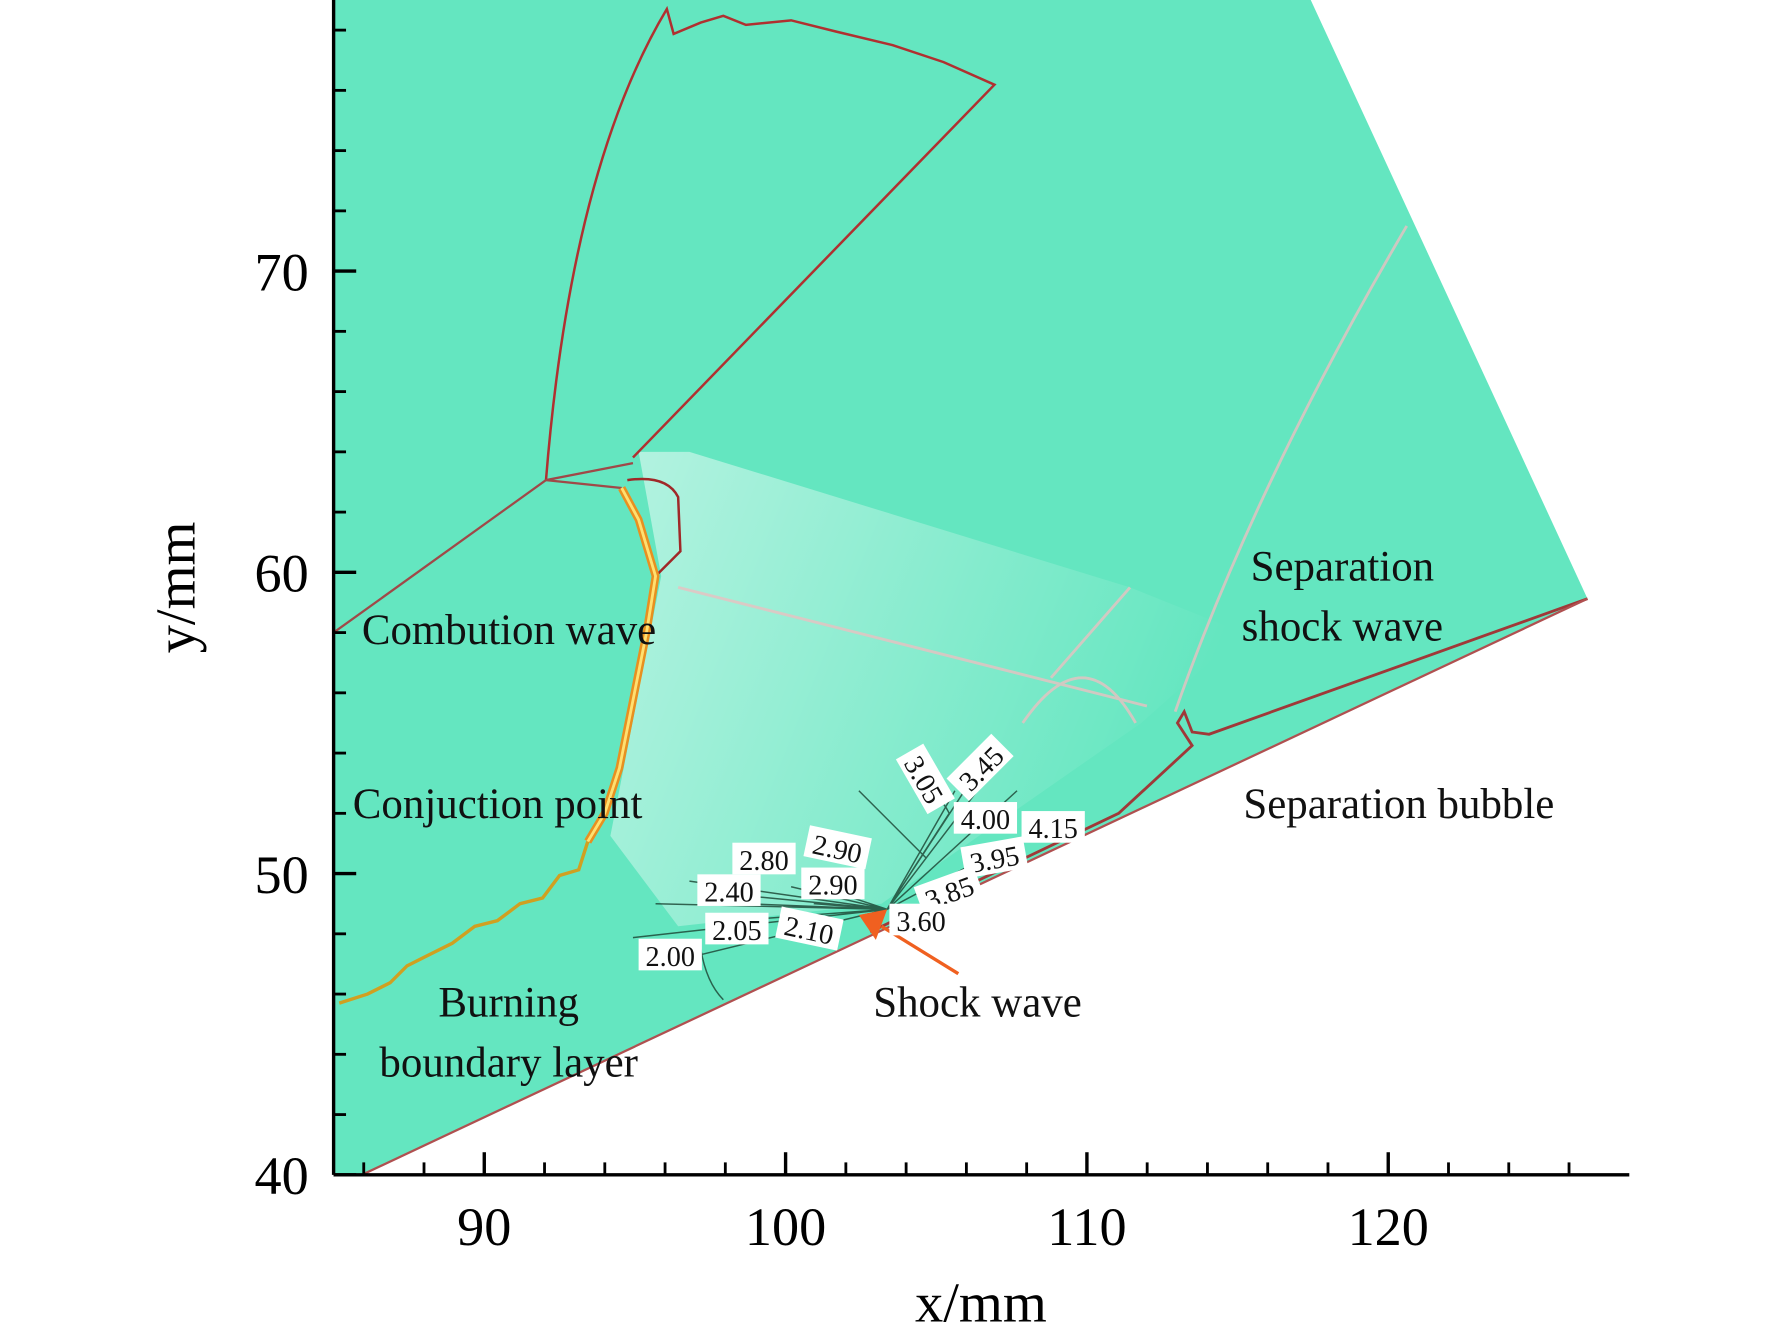 The height and width of the screenshot is (1342, 1772). I want to click on x-tick-label: 110, so click(1086, 1227).